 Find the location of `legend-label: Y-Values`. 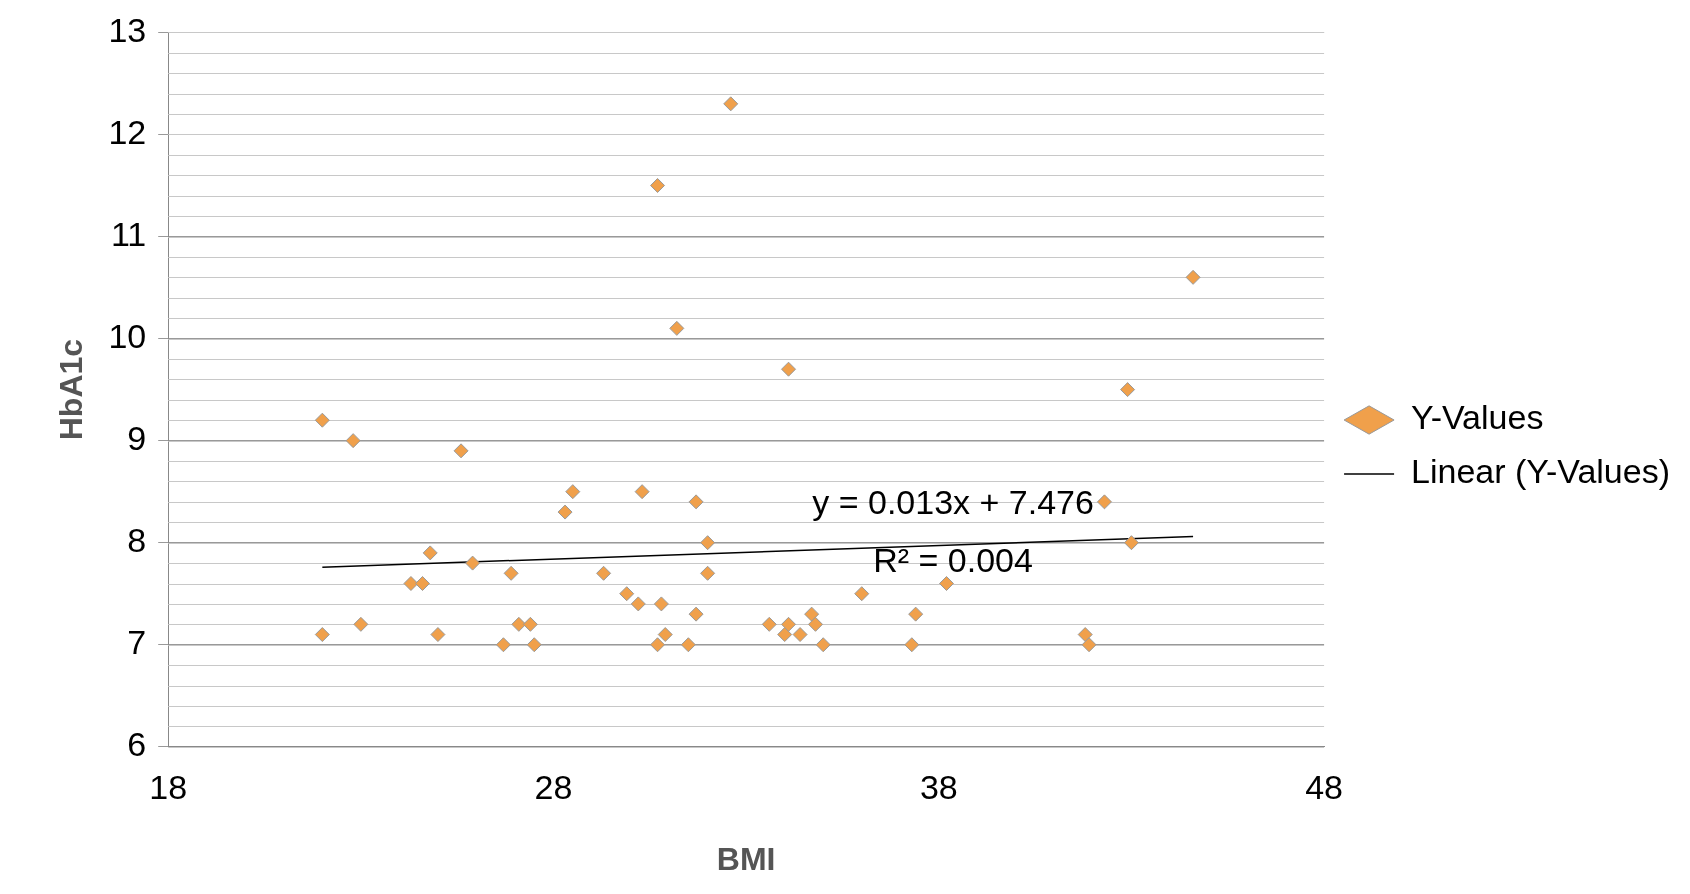

legend-label: Y-Values is located at coordinates (1477, 417).